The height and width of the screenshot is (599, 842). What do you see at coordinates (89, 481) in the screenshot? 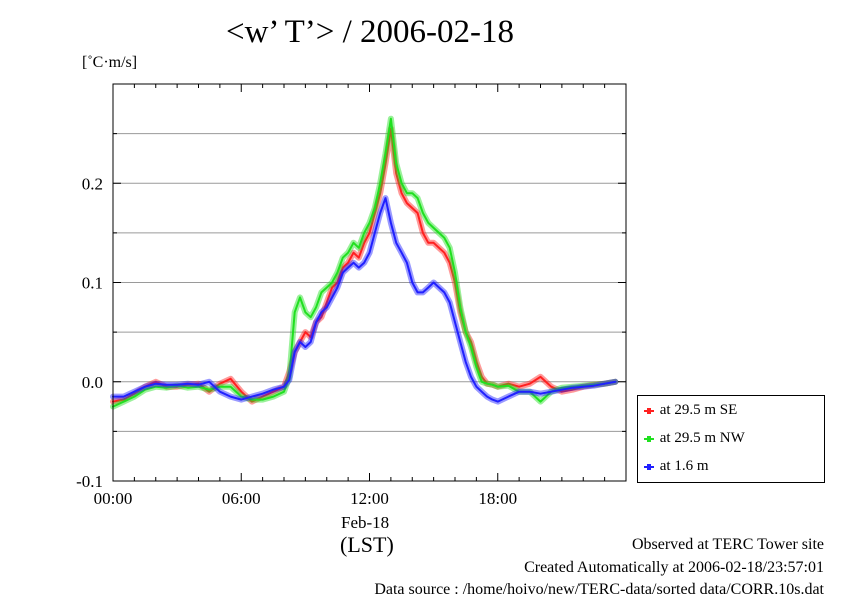
I see `y-tick-label: -0.1` at bounding box center [89, 481].